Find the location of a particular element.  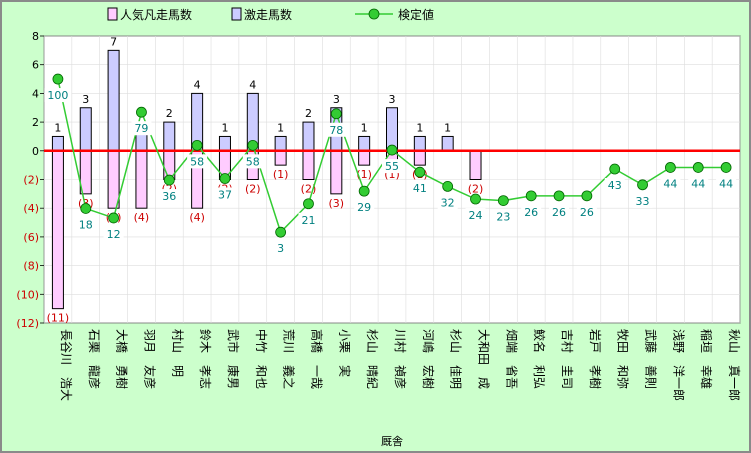

bar-label-popular-failed: (11) is located at coordinates (58, 318).